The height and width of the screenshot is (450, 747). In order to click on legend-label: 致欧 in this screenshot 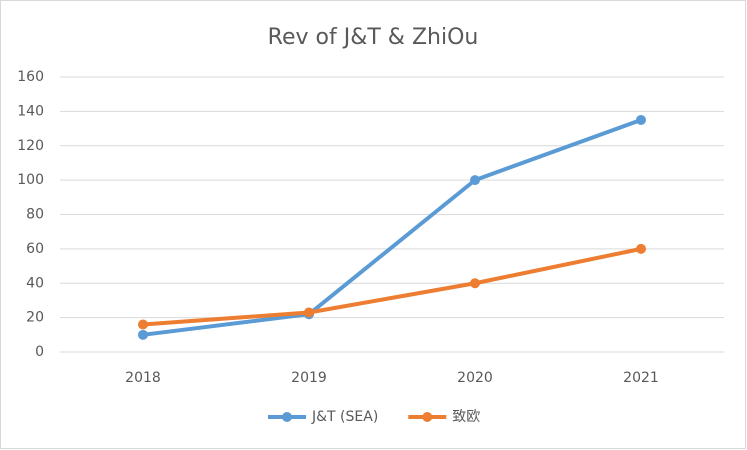, I will do `click(466, 417)`.